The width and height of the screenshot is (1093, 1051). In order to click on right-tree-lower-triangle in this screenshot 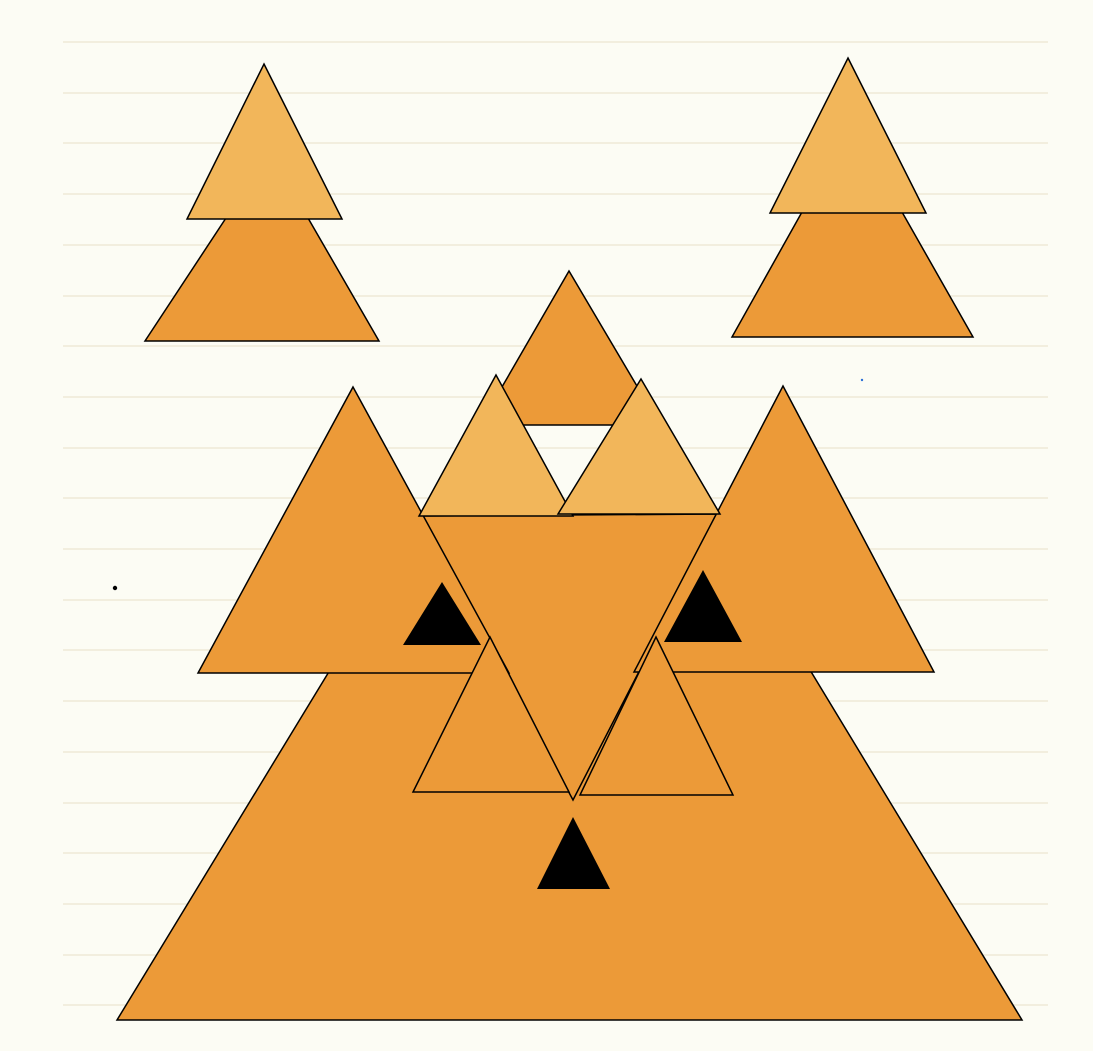, I will do `click(852, 274)`.